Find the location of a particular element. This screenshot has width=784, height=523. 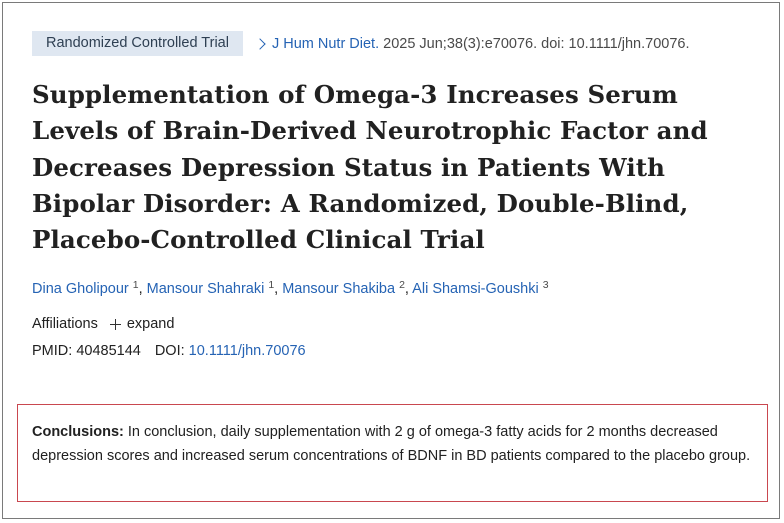

author-item: Ali Shamsi-Goushki 3 is located at coordinates (480, 288).